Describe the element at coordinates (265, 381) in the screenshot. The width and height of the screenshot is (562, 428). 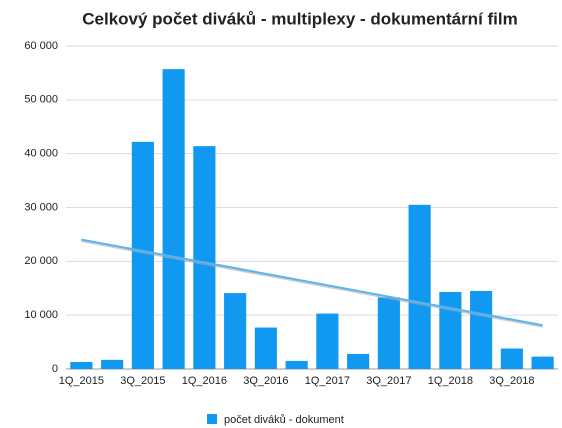
I see `x-tick-label: 3Q_2016` at that location.